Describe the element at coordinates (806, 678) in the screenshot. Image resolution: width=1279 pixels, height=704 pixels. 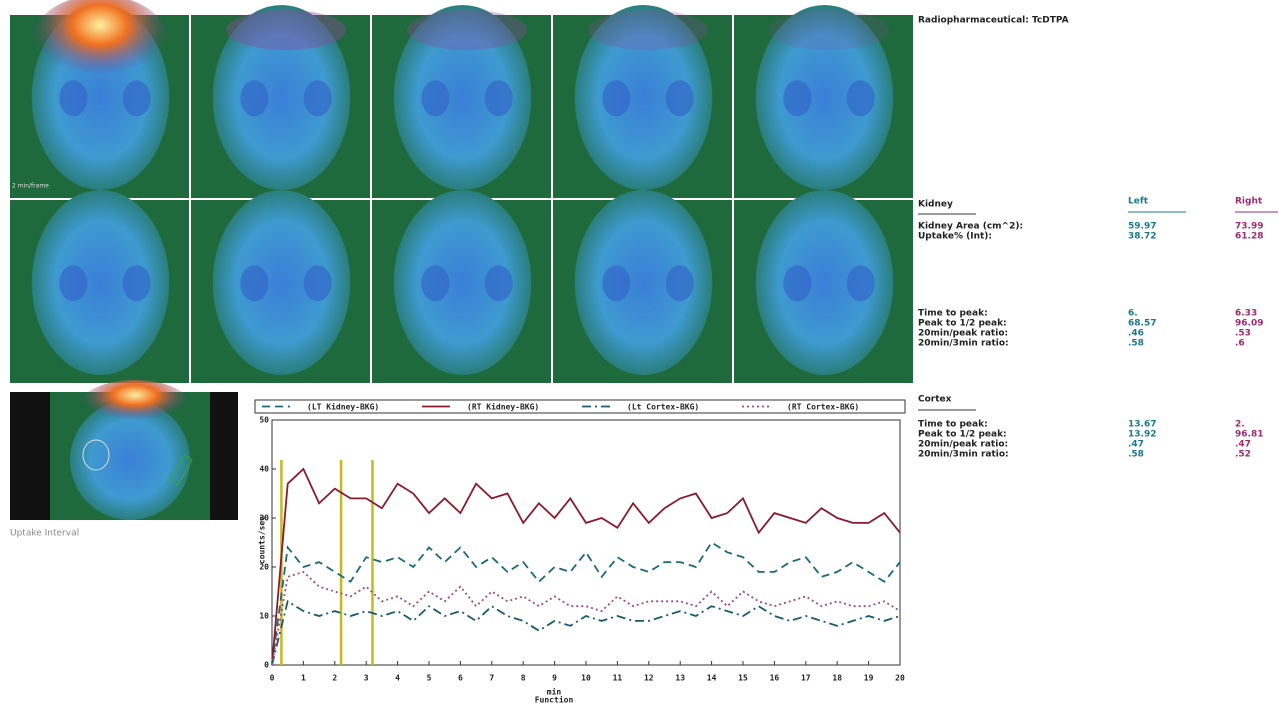
I see `x-tick-label: 17` at that location.